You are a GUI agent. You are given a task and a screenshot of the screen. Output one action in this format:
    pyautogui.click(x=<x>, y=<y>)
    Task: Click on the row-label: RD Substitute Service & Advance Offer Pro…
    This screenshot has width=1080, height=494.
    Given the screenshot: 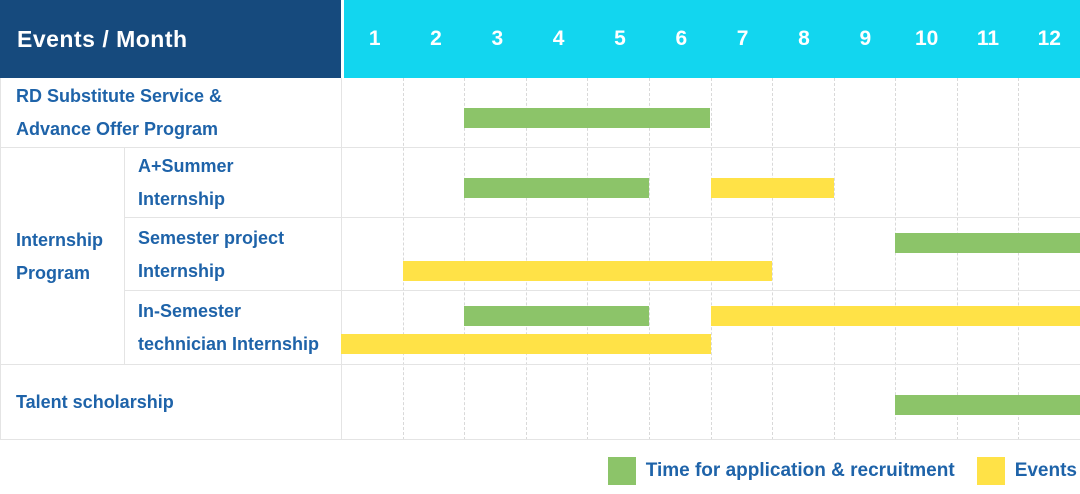 What is the action you would take?
    pyautogui.click(x=170, y=113)
    